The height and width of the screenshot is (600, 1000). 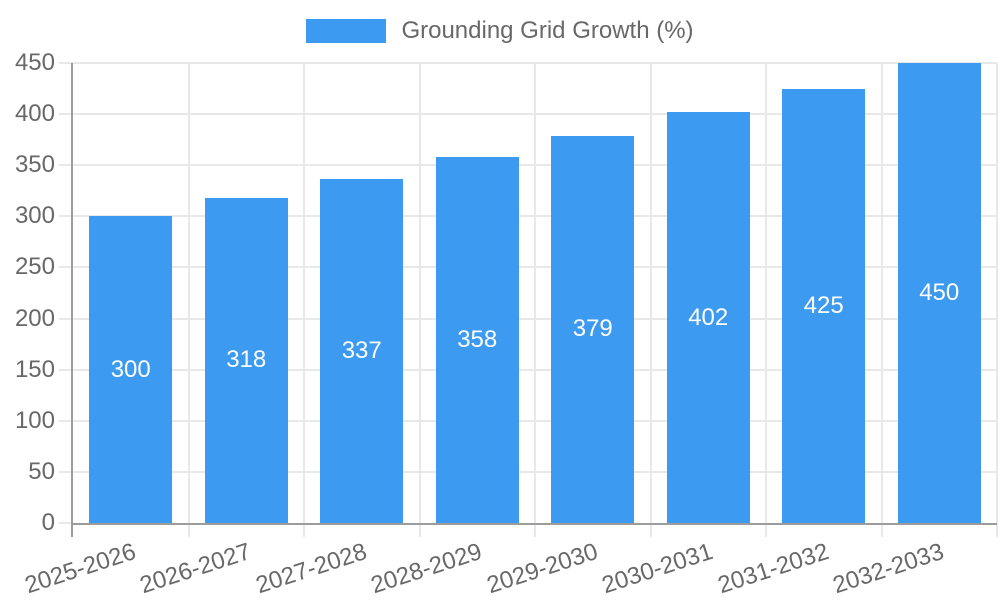 I want to click on bar: 402, so click(x=708, y=317).